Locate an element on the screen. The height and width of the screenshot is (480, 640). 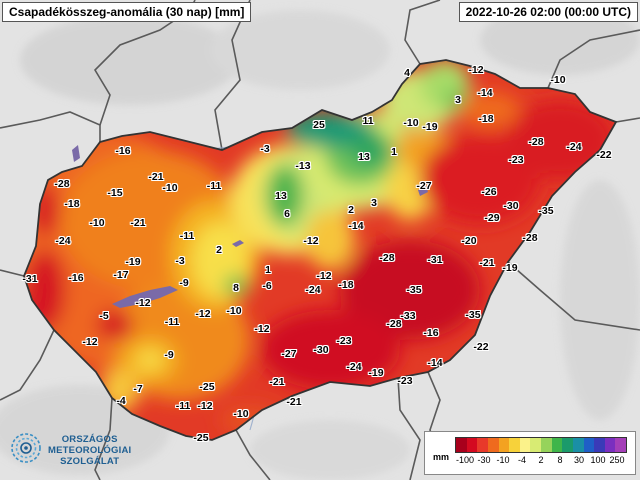
legend-tick-label: 250 is located at coordinates (617, 460).